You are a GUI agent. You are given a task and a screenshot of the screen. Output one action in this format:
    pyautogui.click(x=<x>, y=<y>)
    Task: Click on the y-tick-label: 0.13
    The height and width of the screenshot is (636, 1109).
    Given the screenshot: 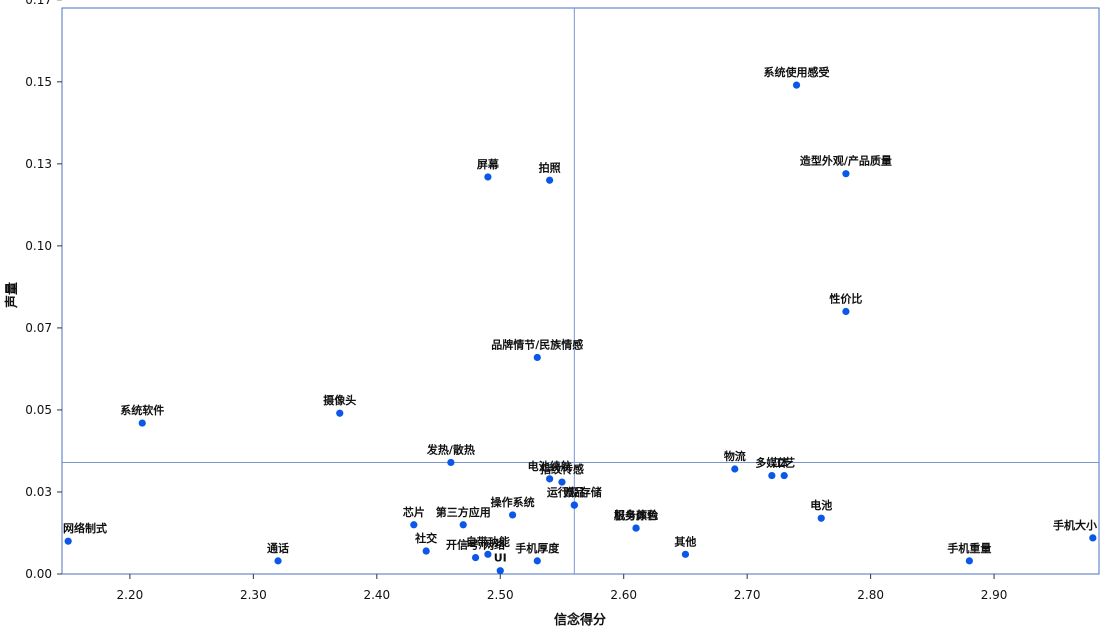 What is the action you would take?
    pyautogui.click(x=38, y=164)
    